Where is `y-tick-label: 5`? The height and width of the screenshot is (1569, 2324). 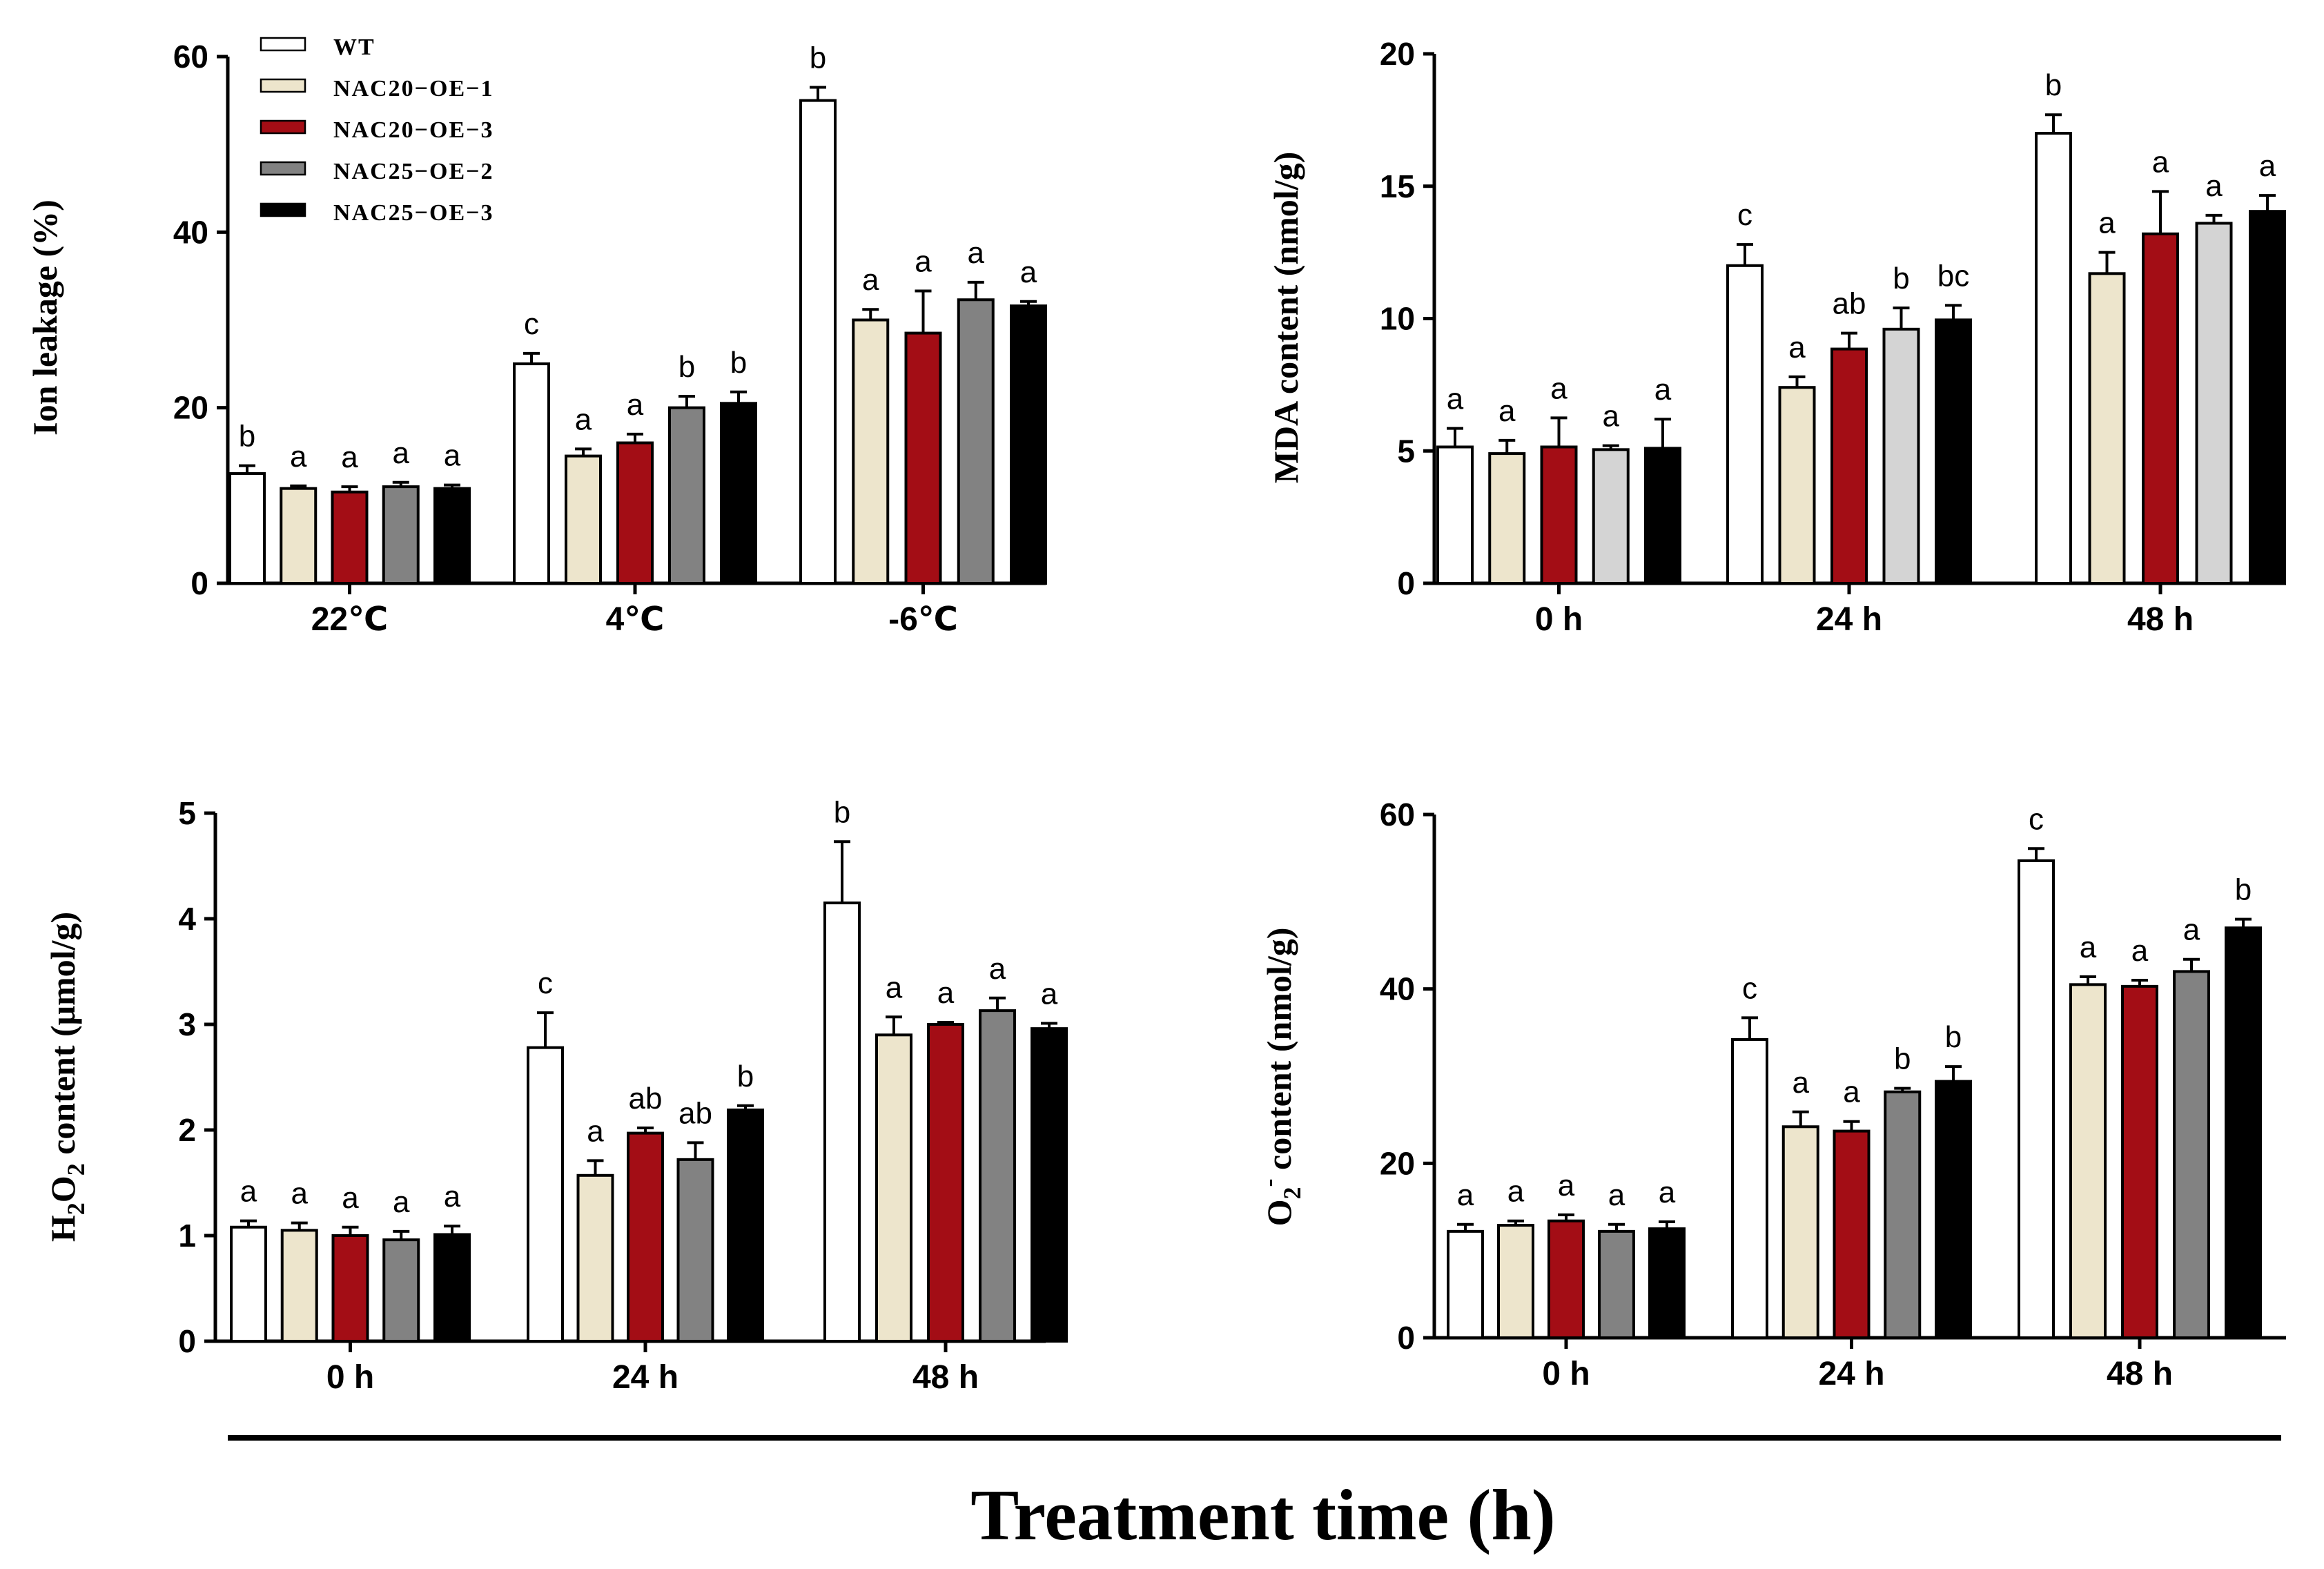 y-tick-label: 5 is located at coordinates (187, 813).